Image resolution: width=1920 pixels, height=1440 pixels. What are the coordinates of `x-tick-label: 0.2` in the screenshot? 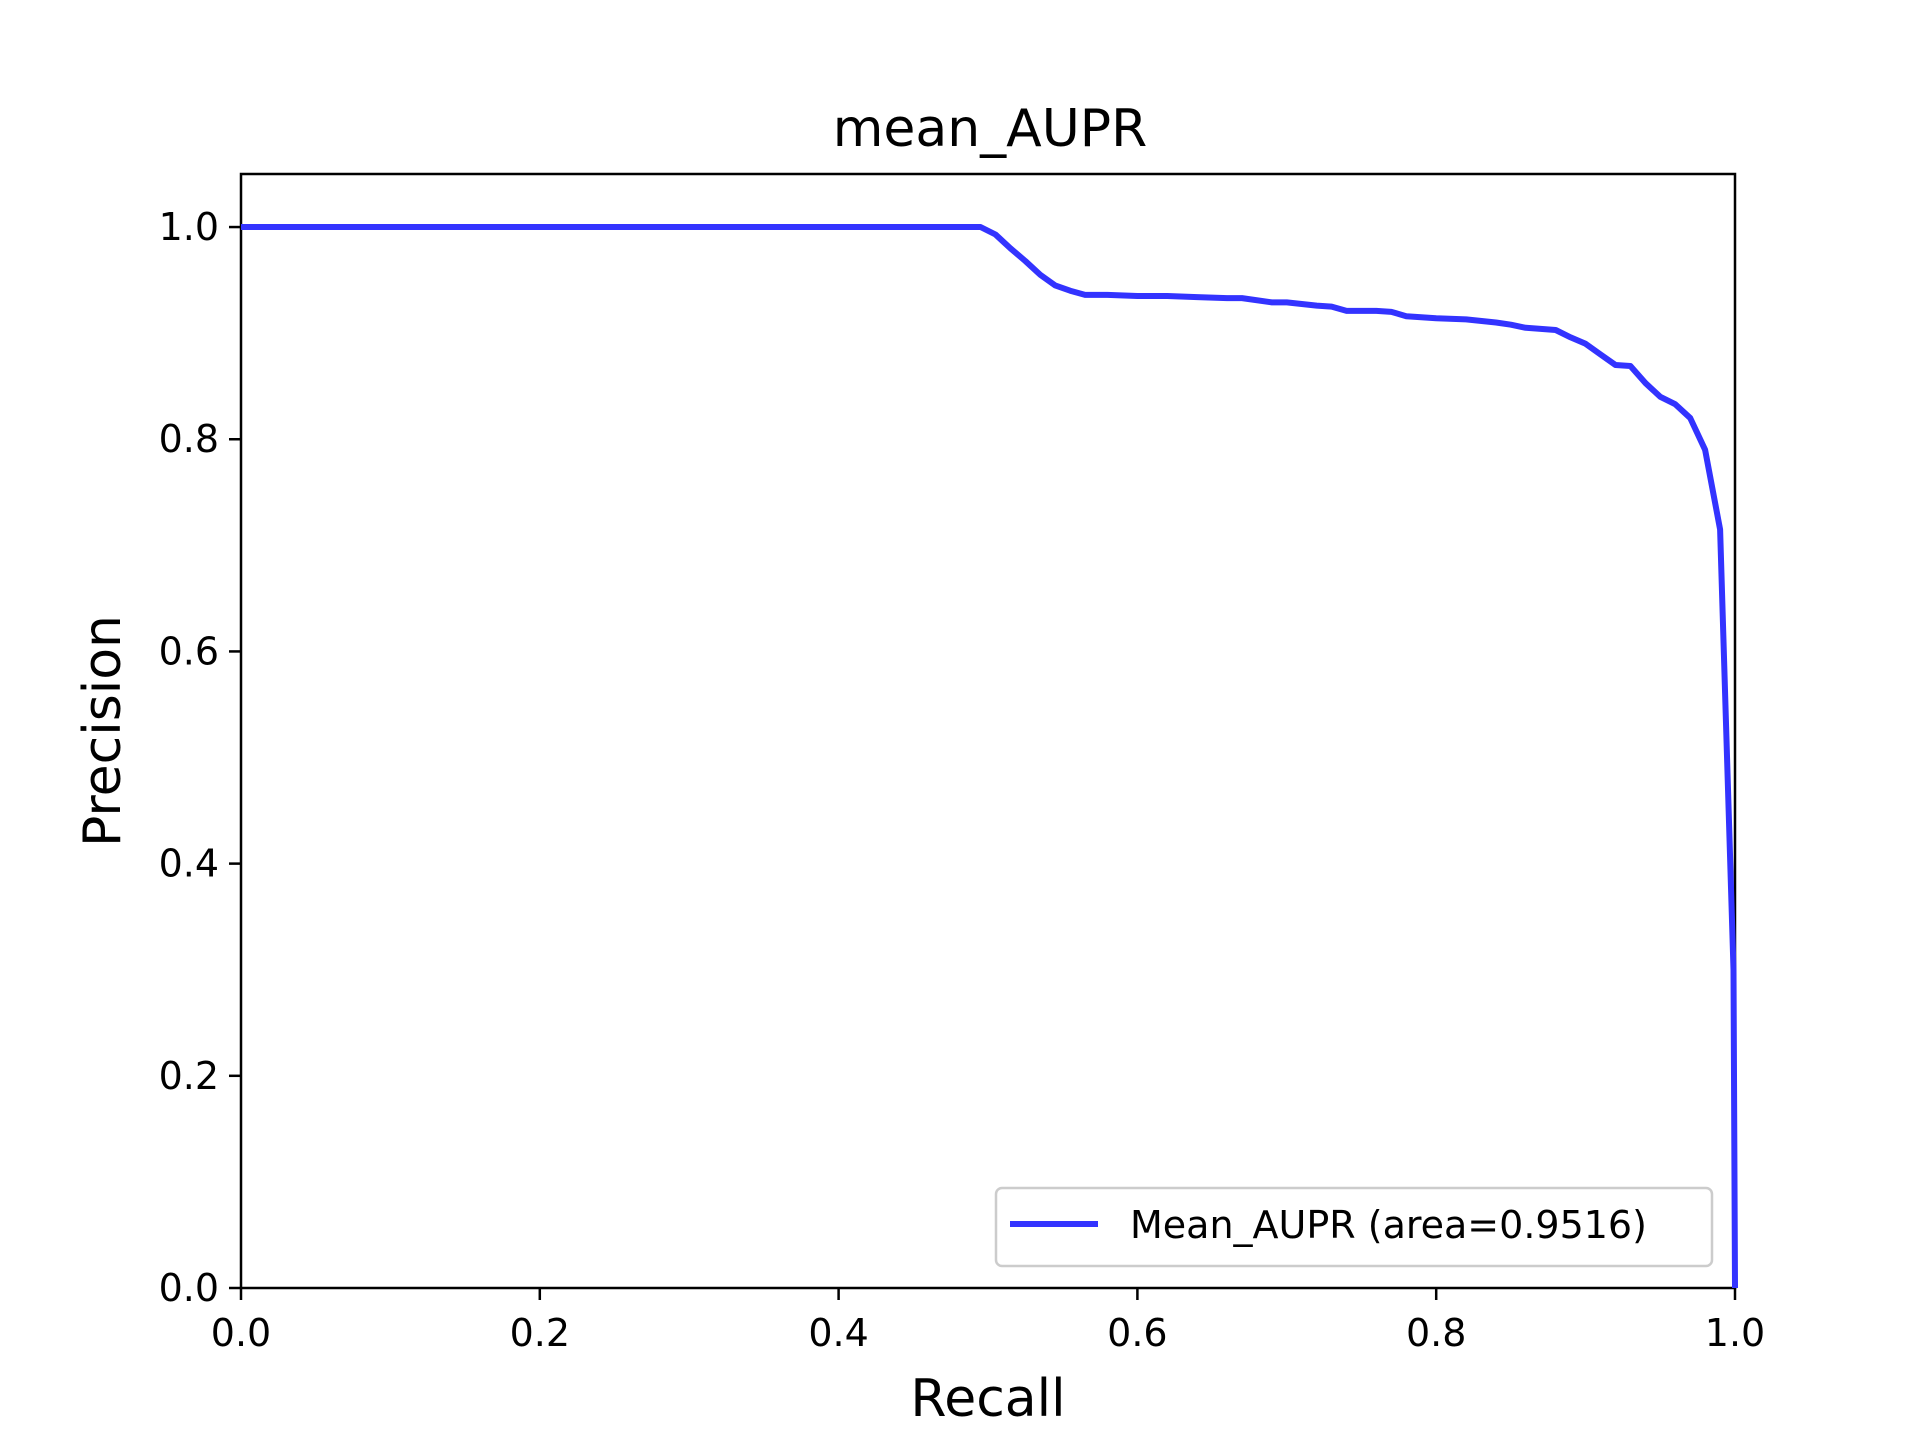 It's located at (540, 1333).